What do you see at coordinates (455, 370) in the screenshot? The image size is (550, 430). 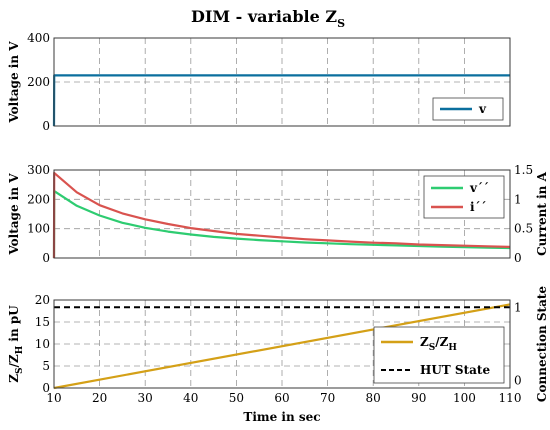 I see `legend-label-hut-state: HUT State` at bounding box center [455, 370].